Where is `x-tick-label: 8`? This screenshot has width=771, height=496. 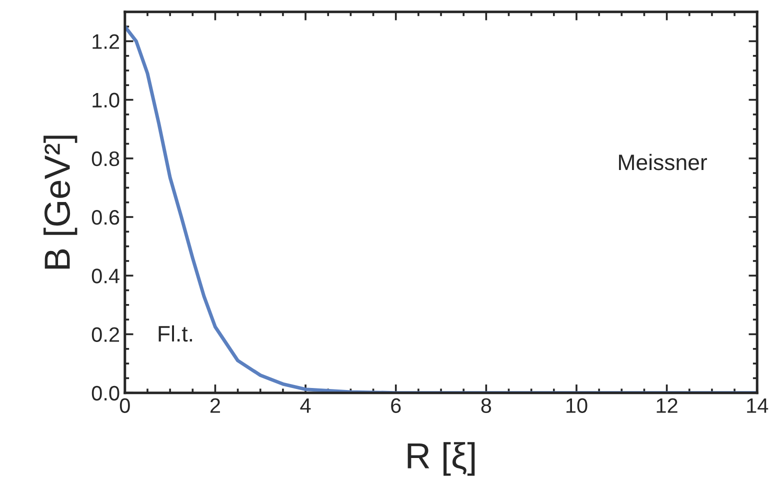 x-tick-label: 8 is located at coordinates (486, 405).